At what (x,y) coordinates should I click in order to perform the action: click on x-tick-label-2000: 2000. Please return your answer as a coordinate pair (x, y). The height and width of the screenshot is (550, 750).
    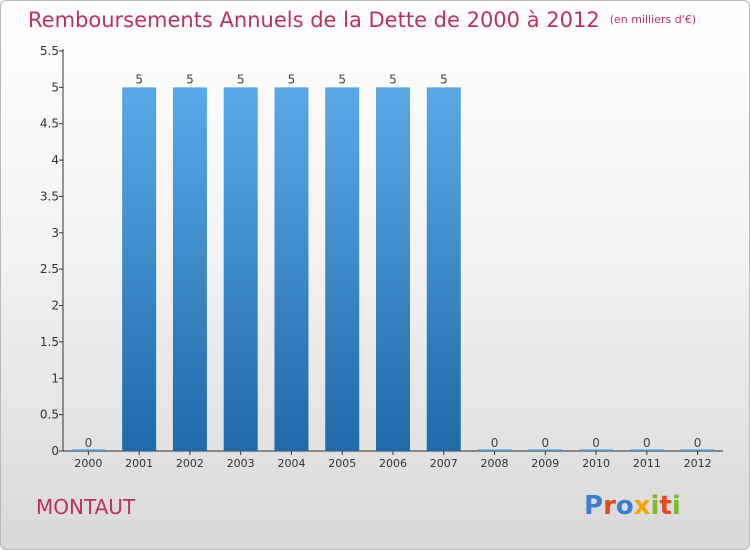
    Looking at the image, I should click on (88, 463).